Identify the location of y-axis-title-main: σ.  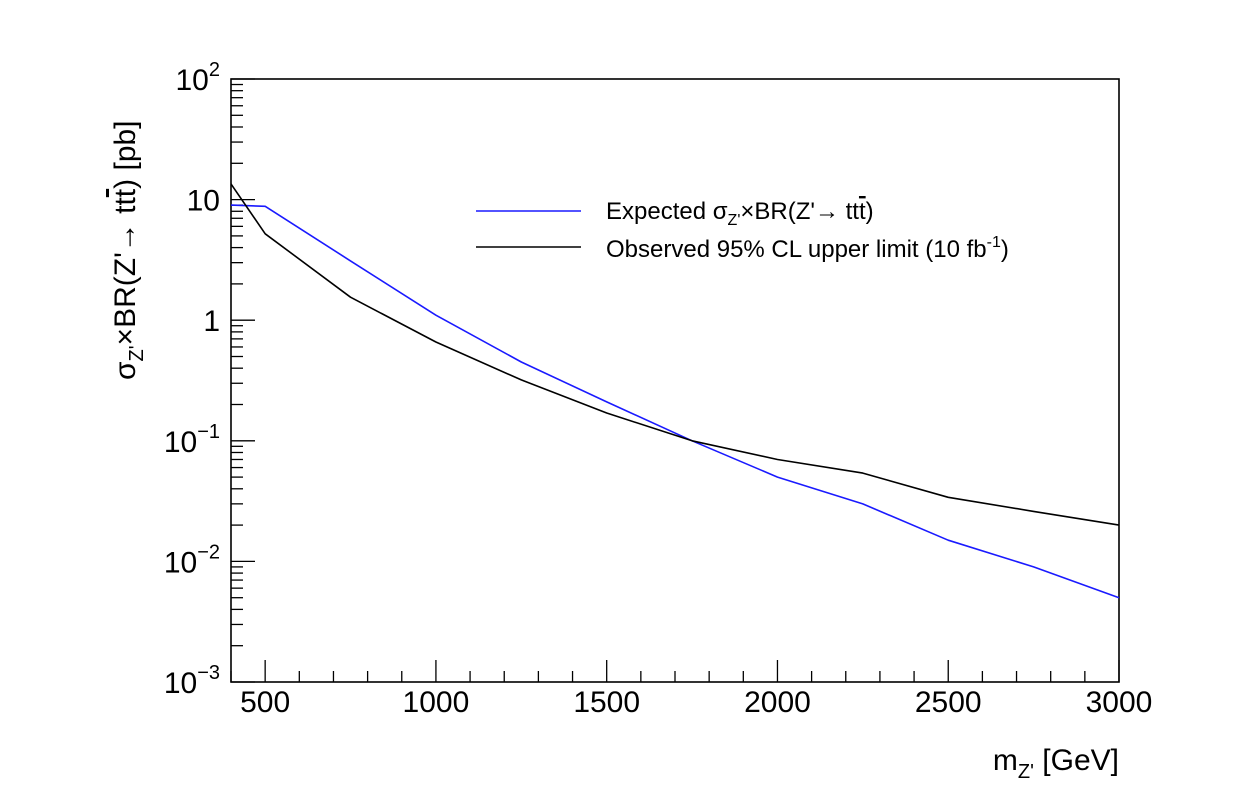
(125, 370).